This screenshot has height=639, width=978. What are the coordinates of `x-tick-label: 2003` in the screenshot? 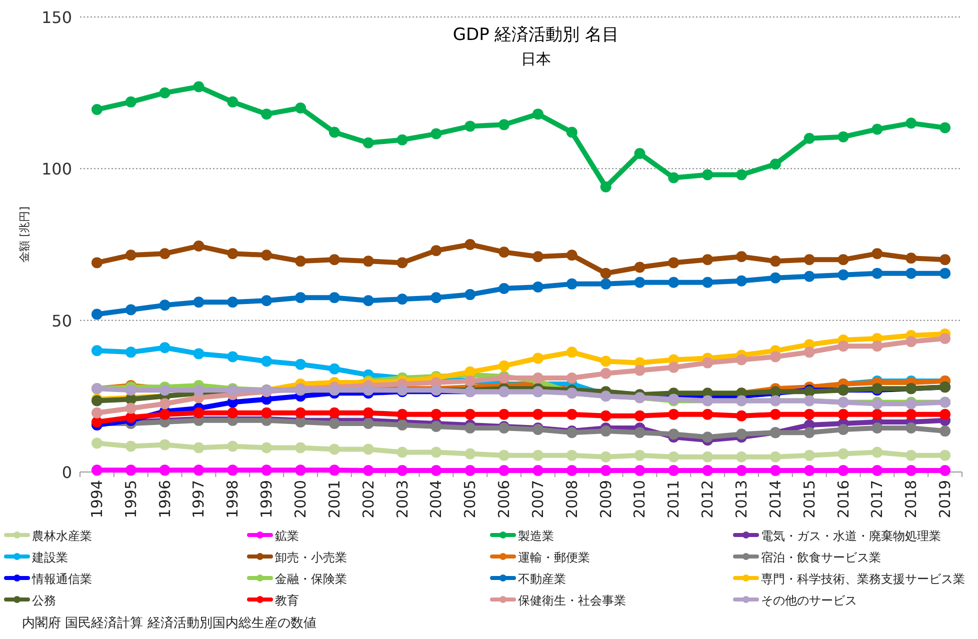 It's located at (402, 499).